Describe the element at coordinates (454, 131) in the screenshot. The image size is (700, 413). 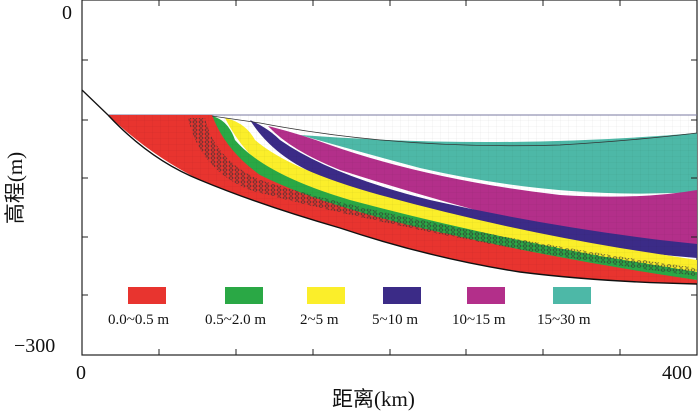
I see `sediment-top-surface` at that location.